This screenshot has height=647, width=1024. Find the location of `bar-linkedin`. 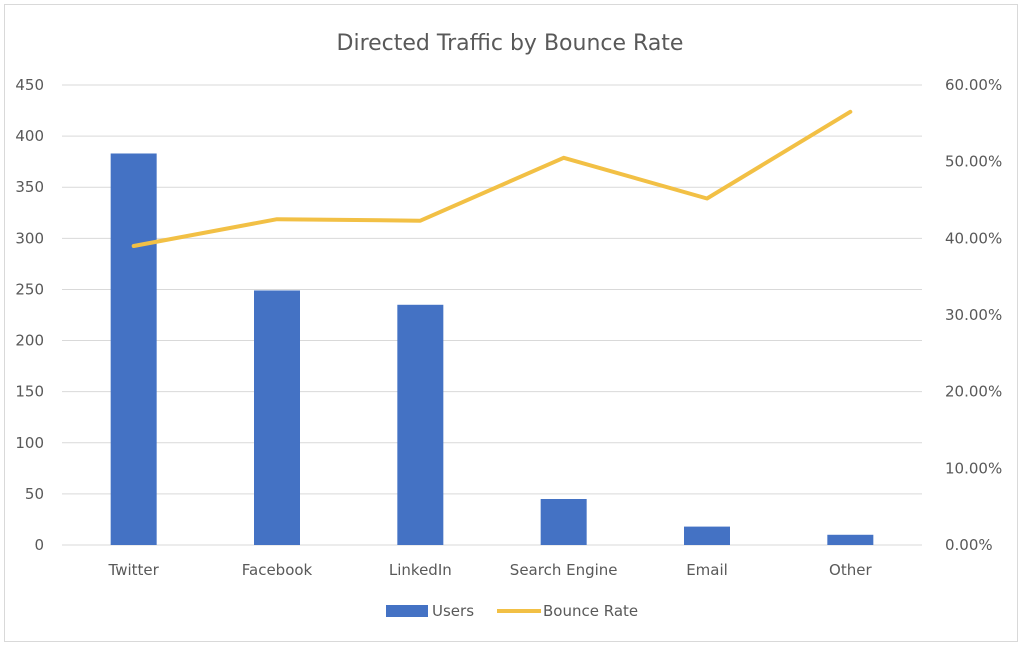

bar-linkedin is located at coordinates (420, 424).